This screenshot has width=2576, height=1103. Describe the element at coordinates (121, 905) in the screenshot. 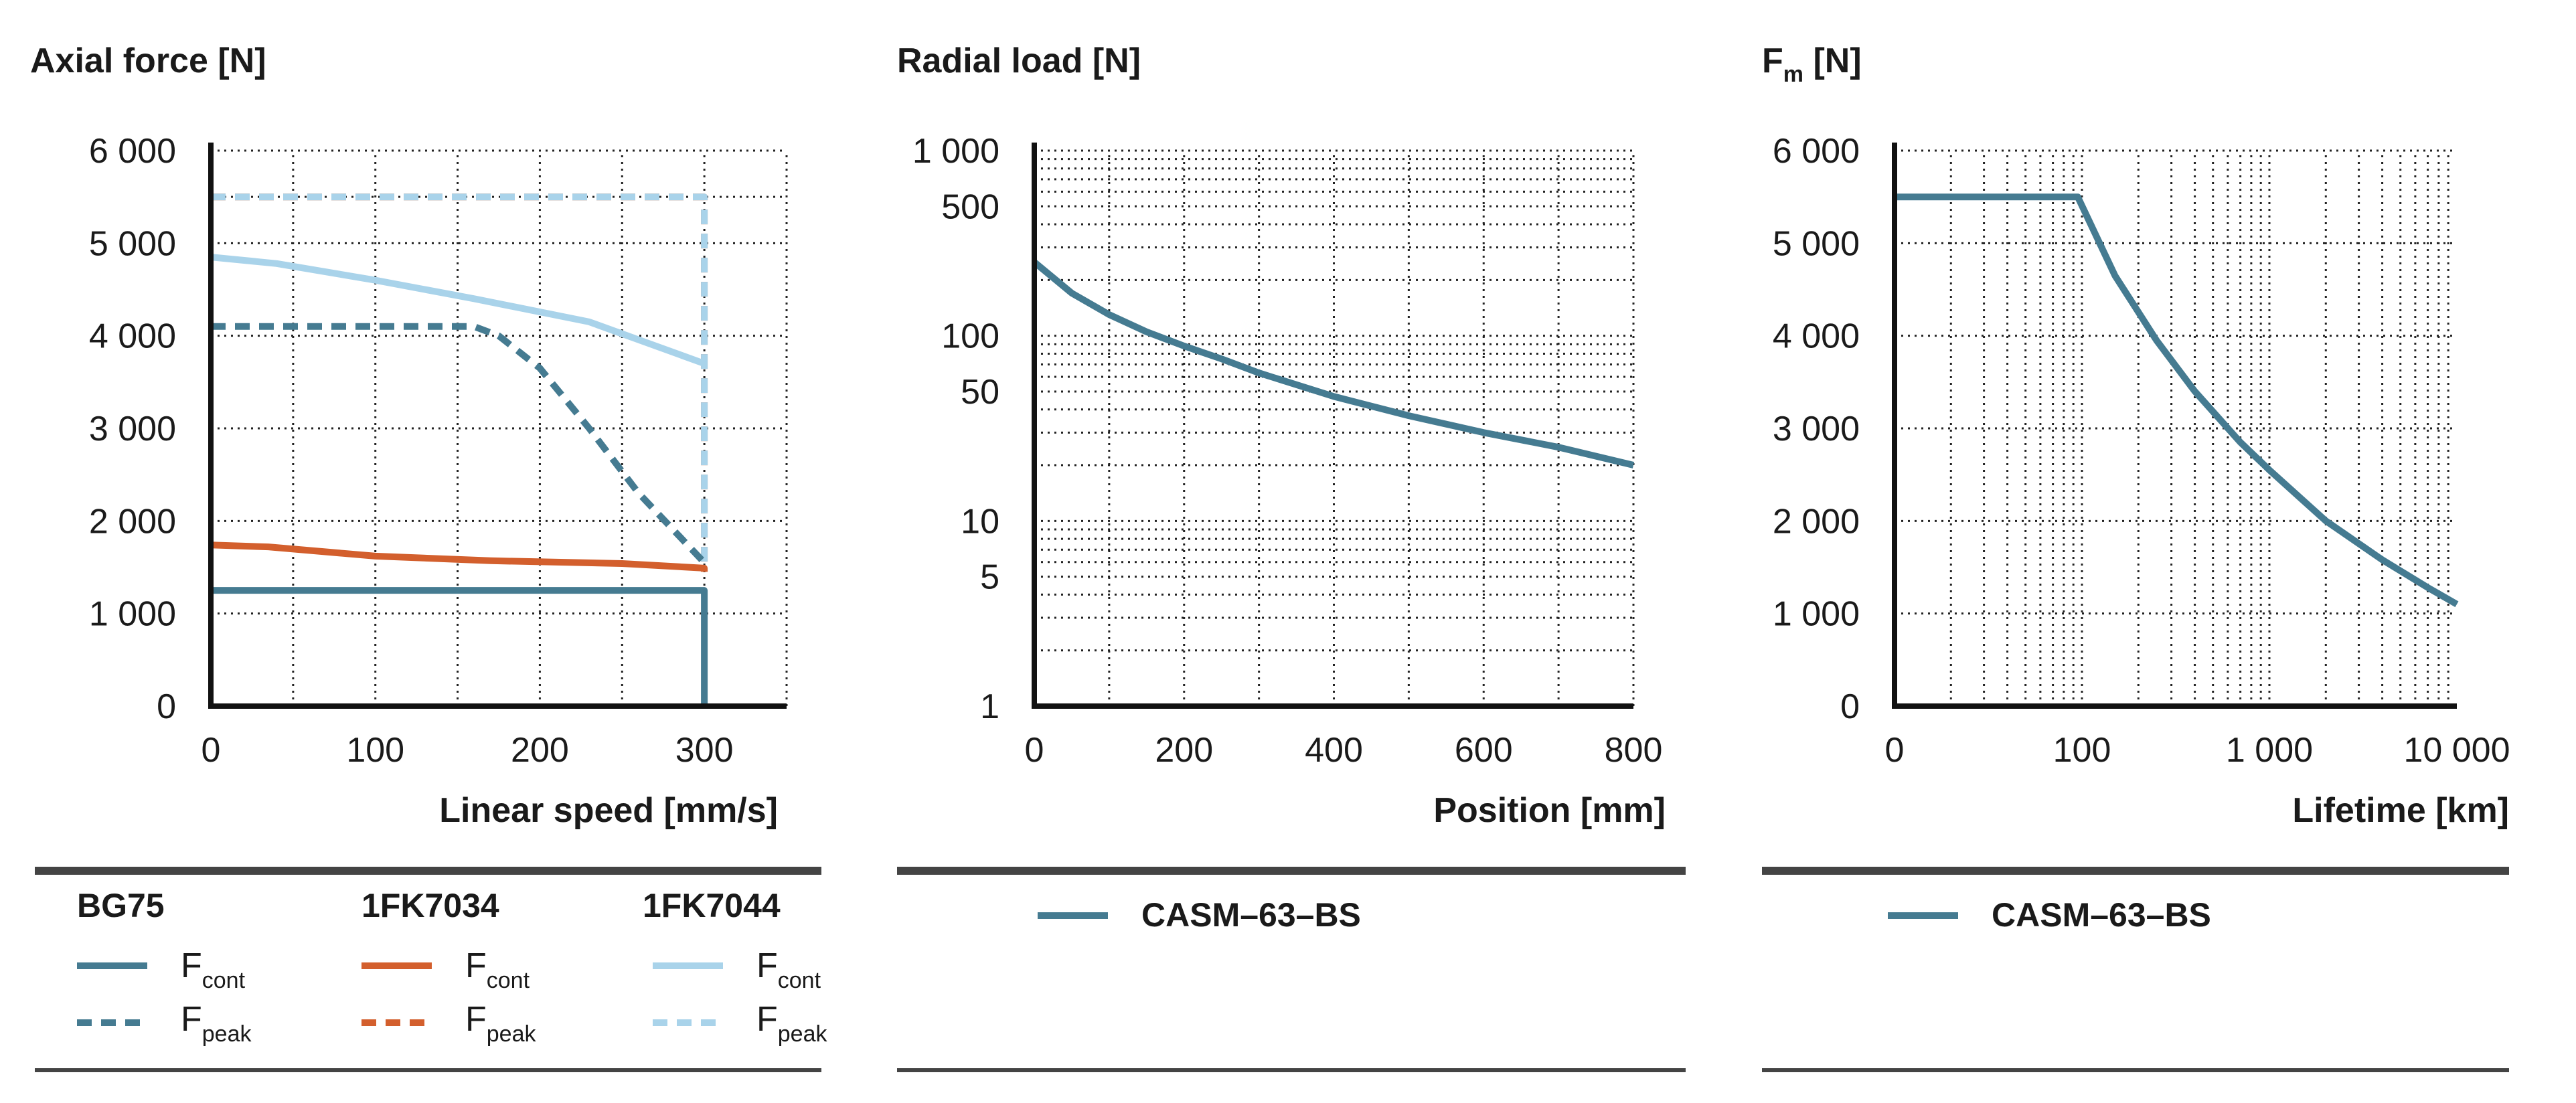

I see `legend-group-title: BG75` at that location.